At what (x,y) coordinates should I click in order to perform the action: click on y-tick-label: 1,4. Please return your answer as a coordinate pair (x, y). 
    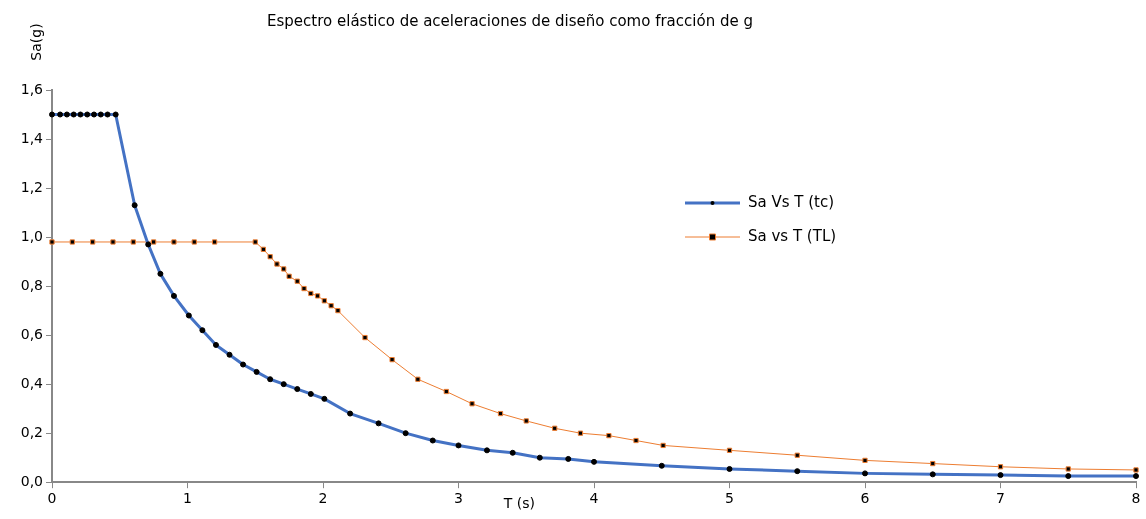
    Looking at the image, I should click on (32, 137).